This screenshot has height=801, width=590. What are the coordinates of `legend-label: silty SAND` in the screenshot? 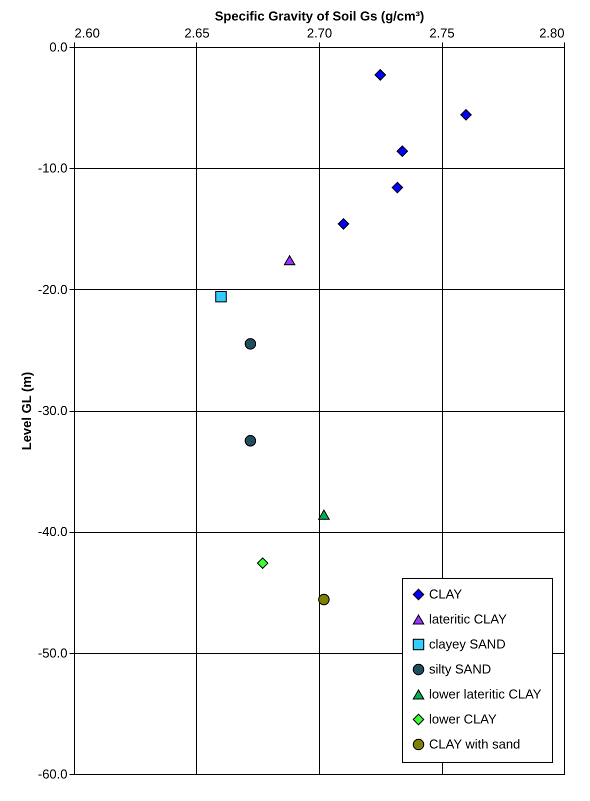 It's located at (460, 669).